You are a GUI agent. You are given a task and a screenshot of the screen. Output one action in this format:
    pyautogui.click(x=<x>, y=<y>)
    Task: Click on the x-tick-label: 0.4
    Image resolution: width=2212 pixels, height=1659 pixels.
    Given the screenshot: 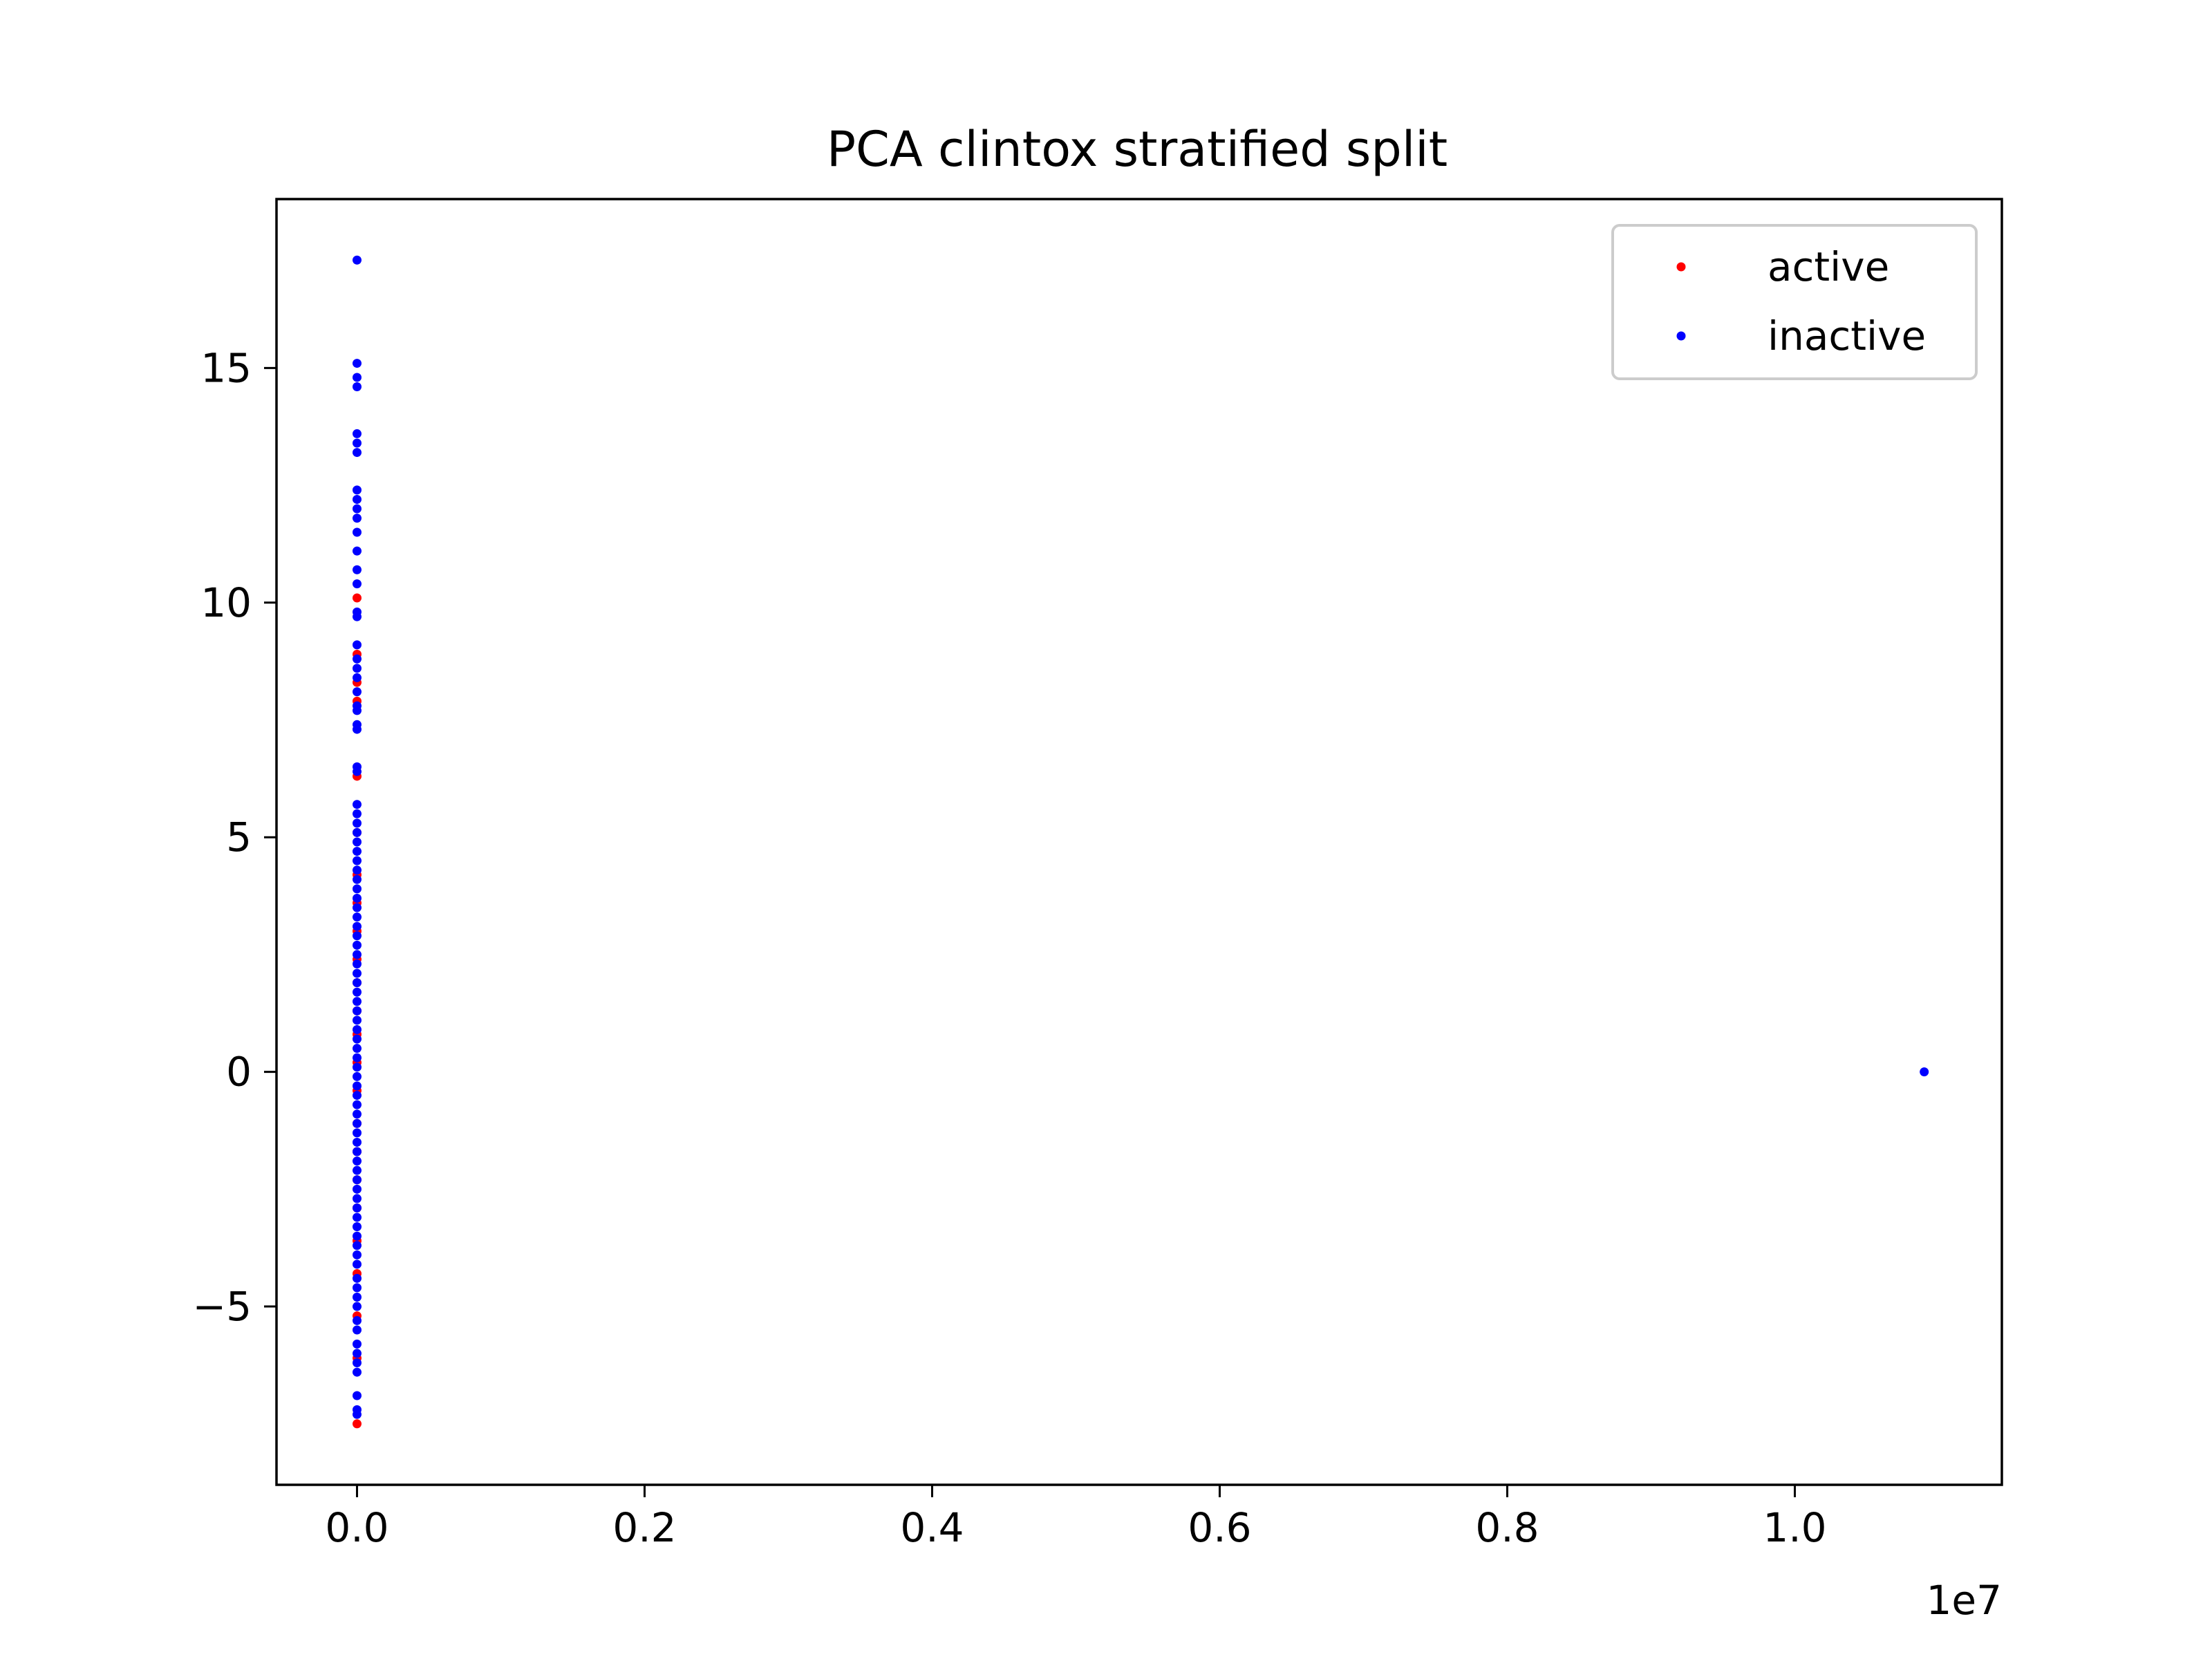 What is the action you would take?
    pyautogui.click(x=932, y=1527)
    